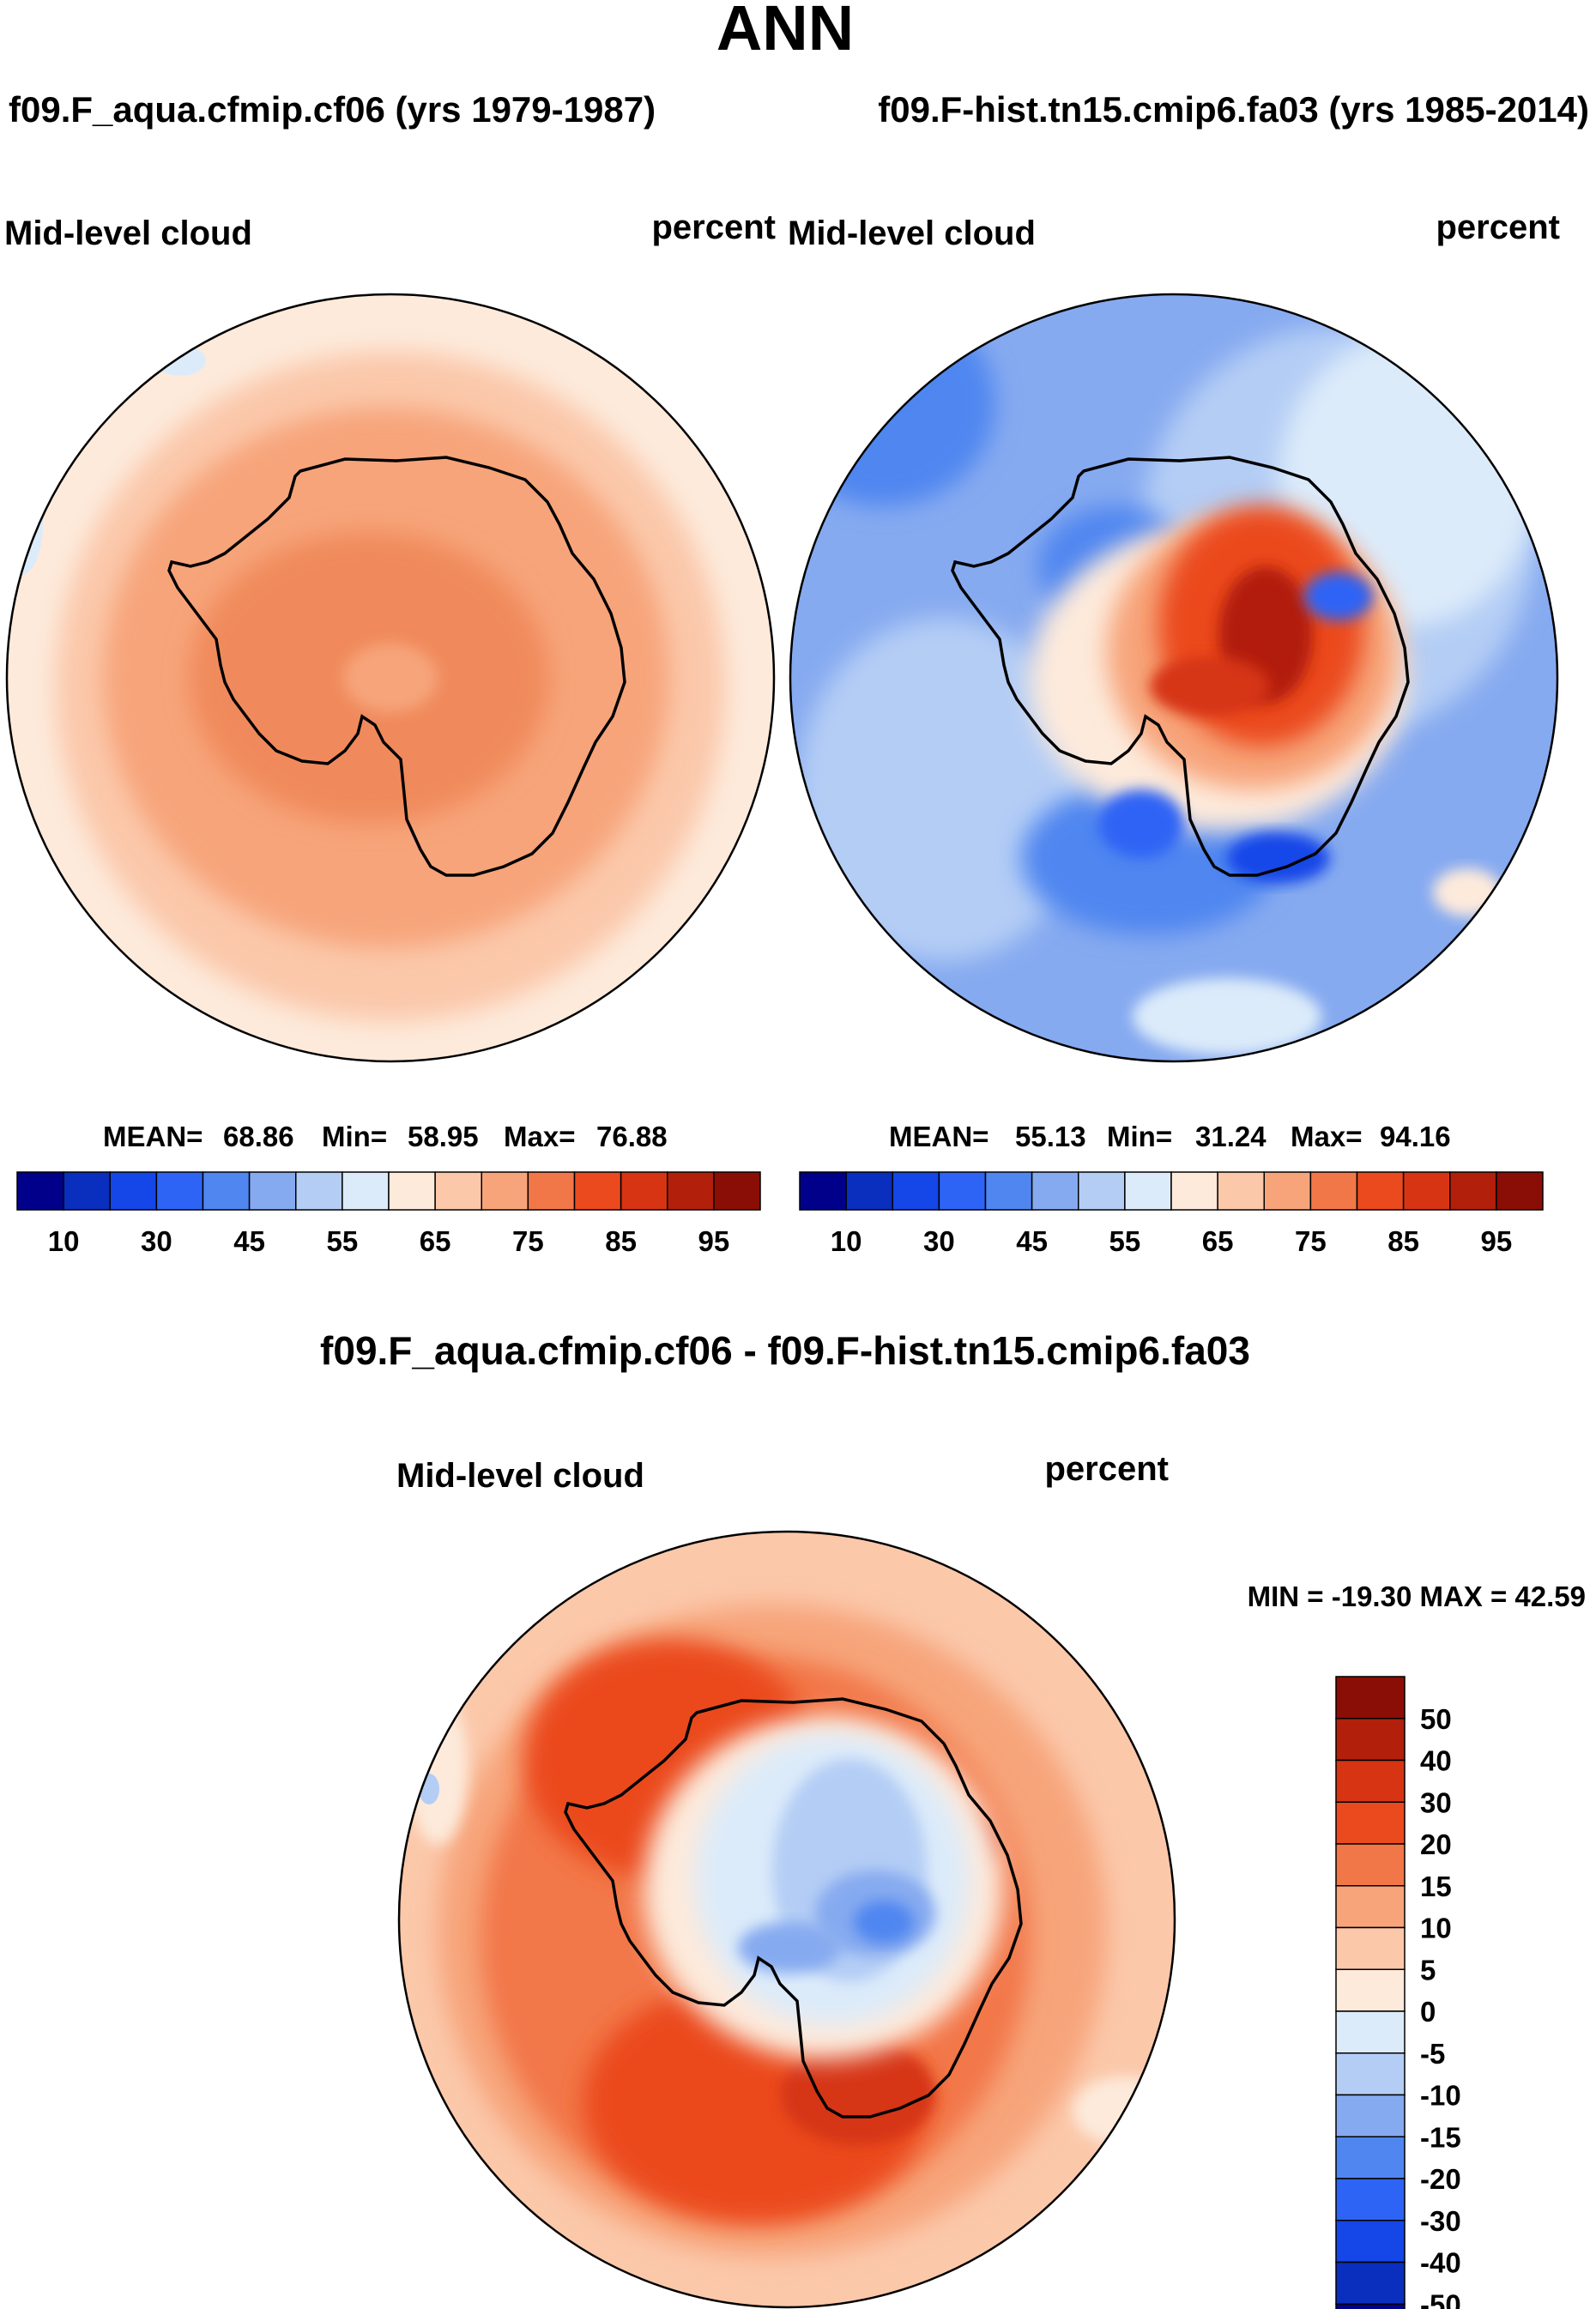 The width and height of the screenshot is (1596, 2309). Describe the element at coordinates (1440, 2298) in the screenshot. I see `colorbar-tick-label: -50` at that location.